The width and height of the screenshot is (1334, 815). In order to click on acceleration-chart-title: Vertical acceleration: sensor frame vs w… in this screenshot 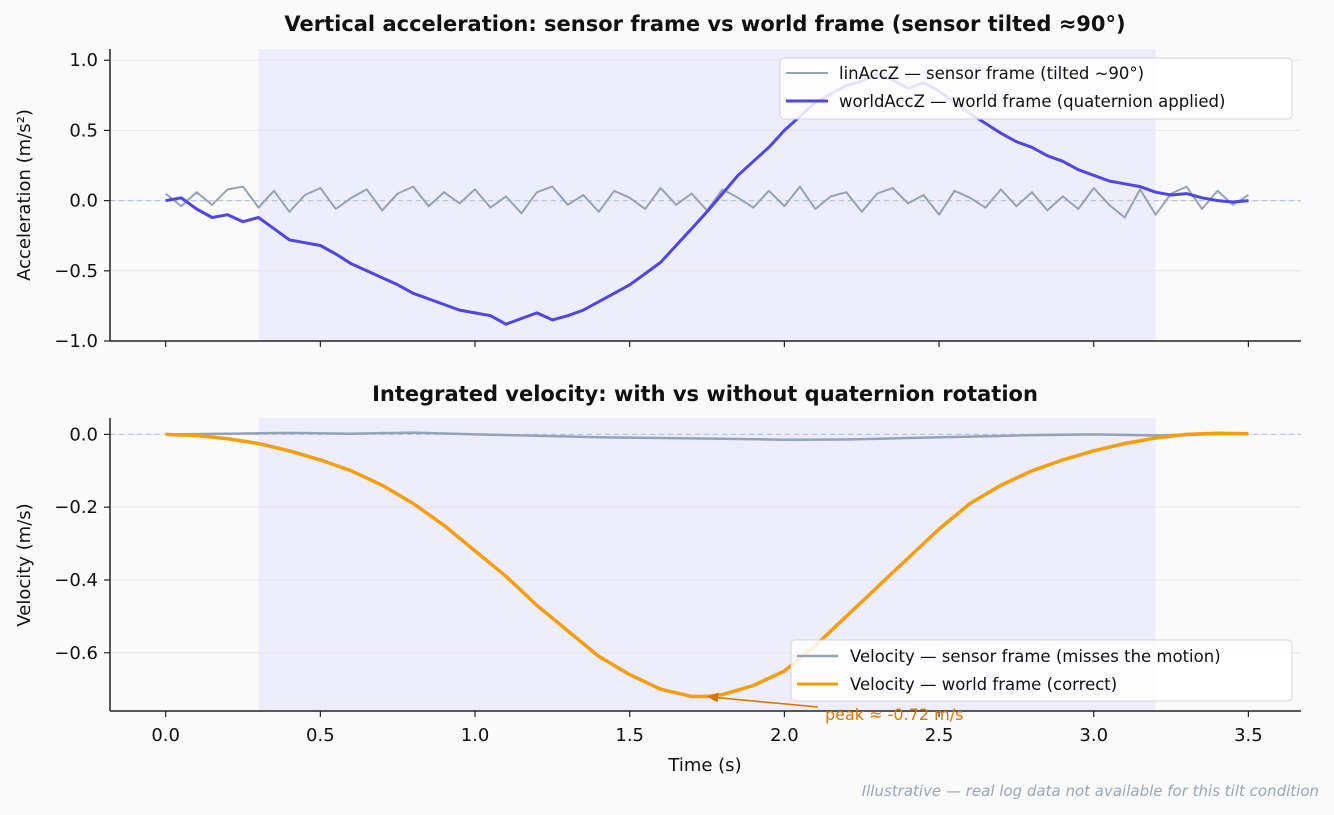, I will do `click(704, 24)`.